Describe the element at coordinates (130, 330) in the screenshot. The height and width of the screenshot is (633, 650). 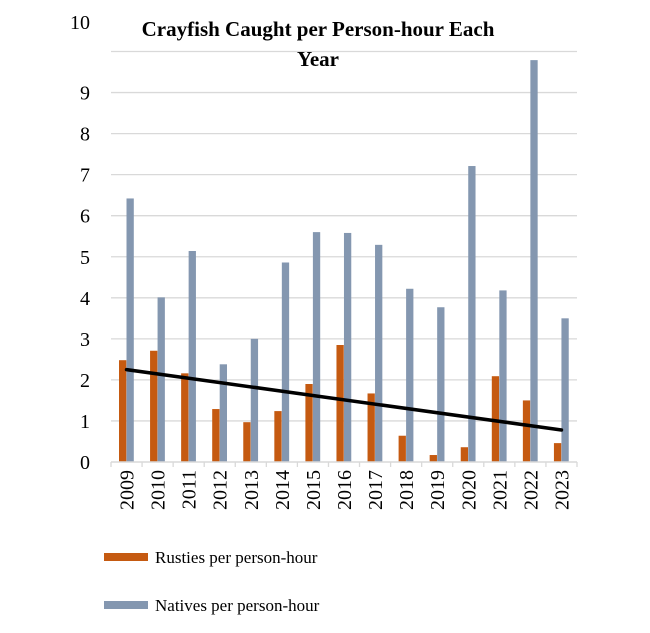
I see `bar-natives-2009` at that location.